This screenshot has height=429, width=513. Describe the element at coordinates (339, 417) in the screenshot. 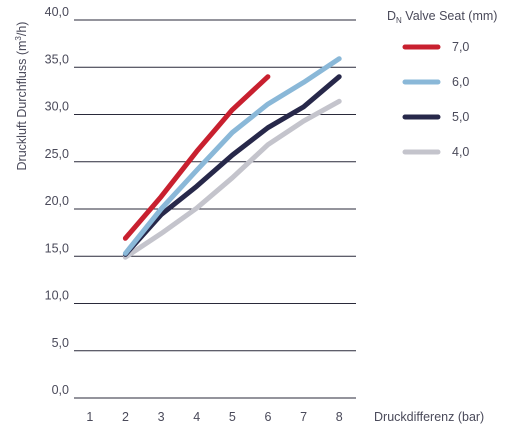

I see `x-tick-label: 8` at that location.